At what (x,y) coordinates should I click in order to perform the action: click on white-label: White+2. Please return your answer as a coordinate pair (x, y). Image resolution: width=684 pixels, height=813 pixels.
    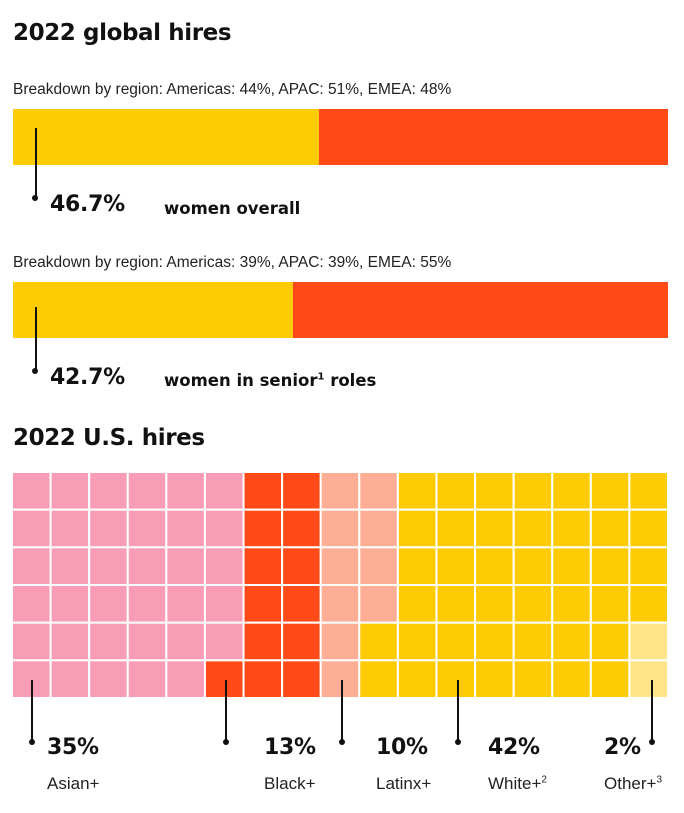
    Looking at the image, I should click on (517, 784).